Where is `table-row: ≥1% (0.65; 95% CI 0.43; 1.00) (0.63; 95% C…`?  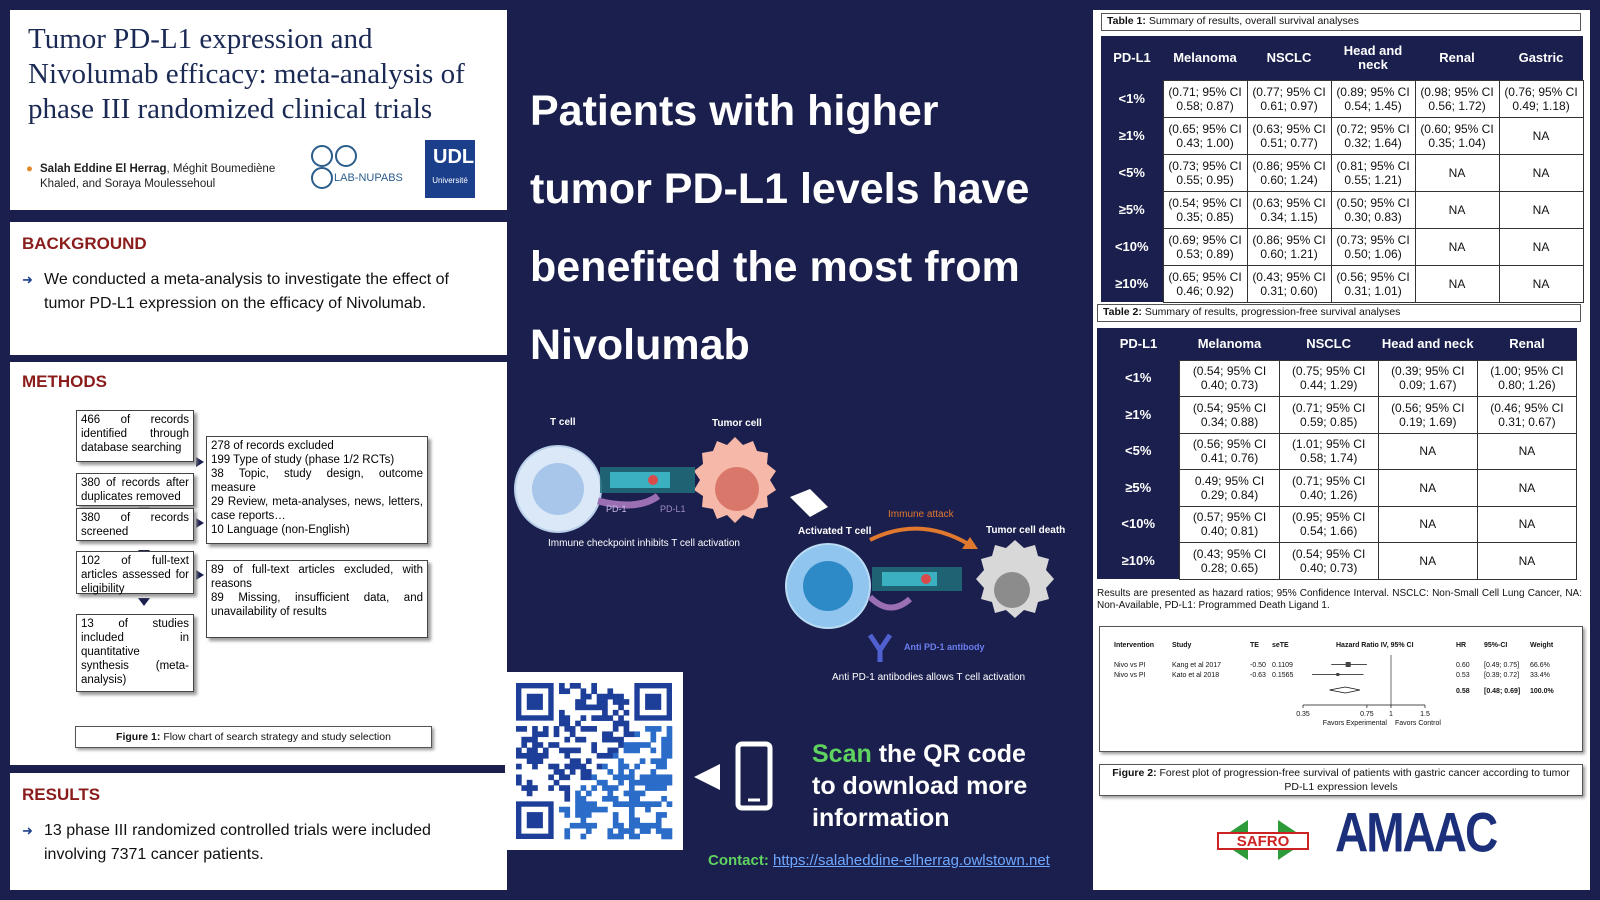 table-row: ≥1% (0.65; 95% CI 0.43; 1.00) (0.63; 95% C… is located at coordinates (1342, 135).